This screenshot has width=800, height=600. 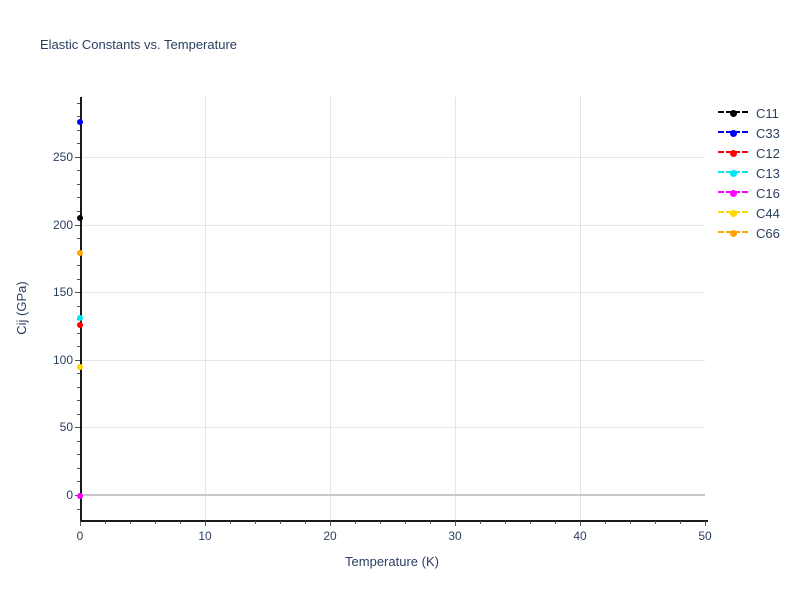 What do you see at coordinates (21, 308) in the screenshot?
I see `y-axis-label: Cij (GPa)` at bounding box center [21, 308].